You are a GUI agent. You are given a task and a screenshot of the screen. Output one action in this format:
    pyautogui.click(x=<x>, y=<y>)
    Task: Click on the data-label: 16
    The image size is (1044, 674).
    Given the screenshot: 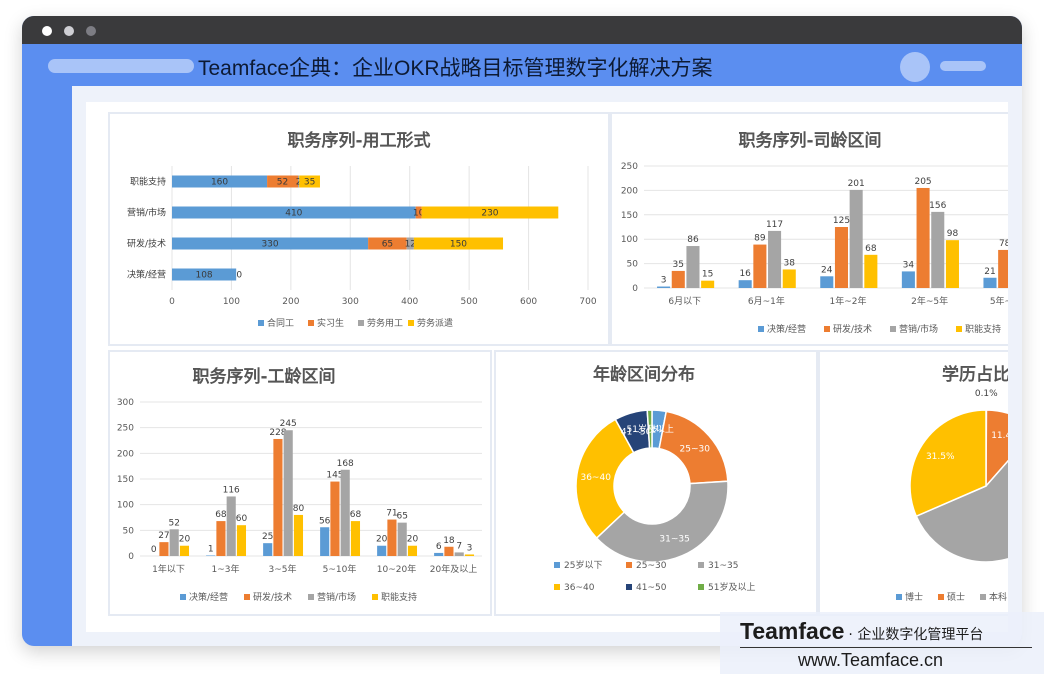 What is the action you would take?
    pyautogui.click(x=745, y=274)
    